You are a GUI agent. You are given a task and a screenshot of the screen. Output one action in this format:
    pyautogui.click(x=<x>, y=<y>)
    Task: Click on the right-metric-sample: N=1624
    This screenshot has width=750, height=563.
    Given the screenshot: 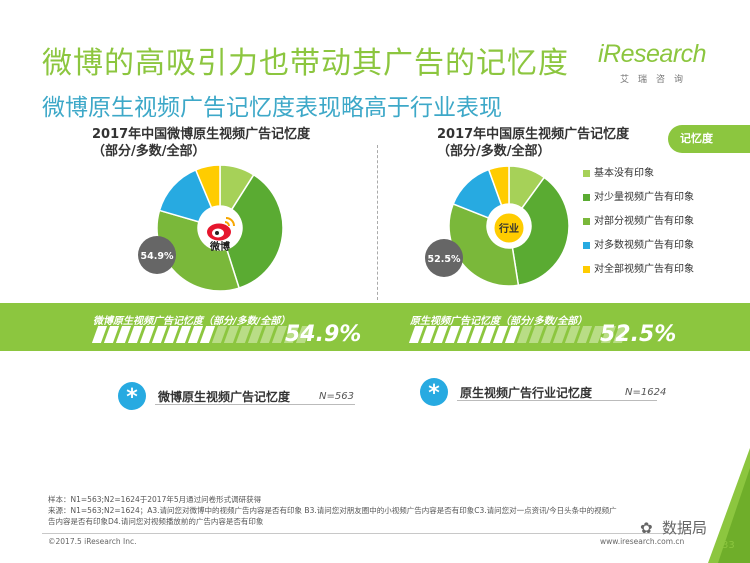 What is the action you would take?
    pyautogui.click(x=646, y=392)
    